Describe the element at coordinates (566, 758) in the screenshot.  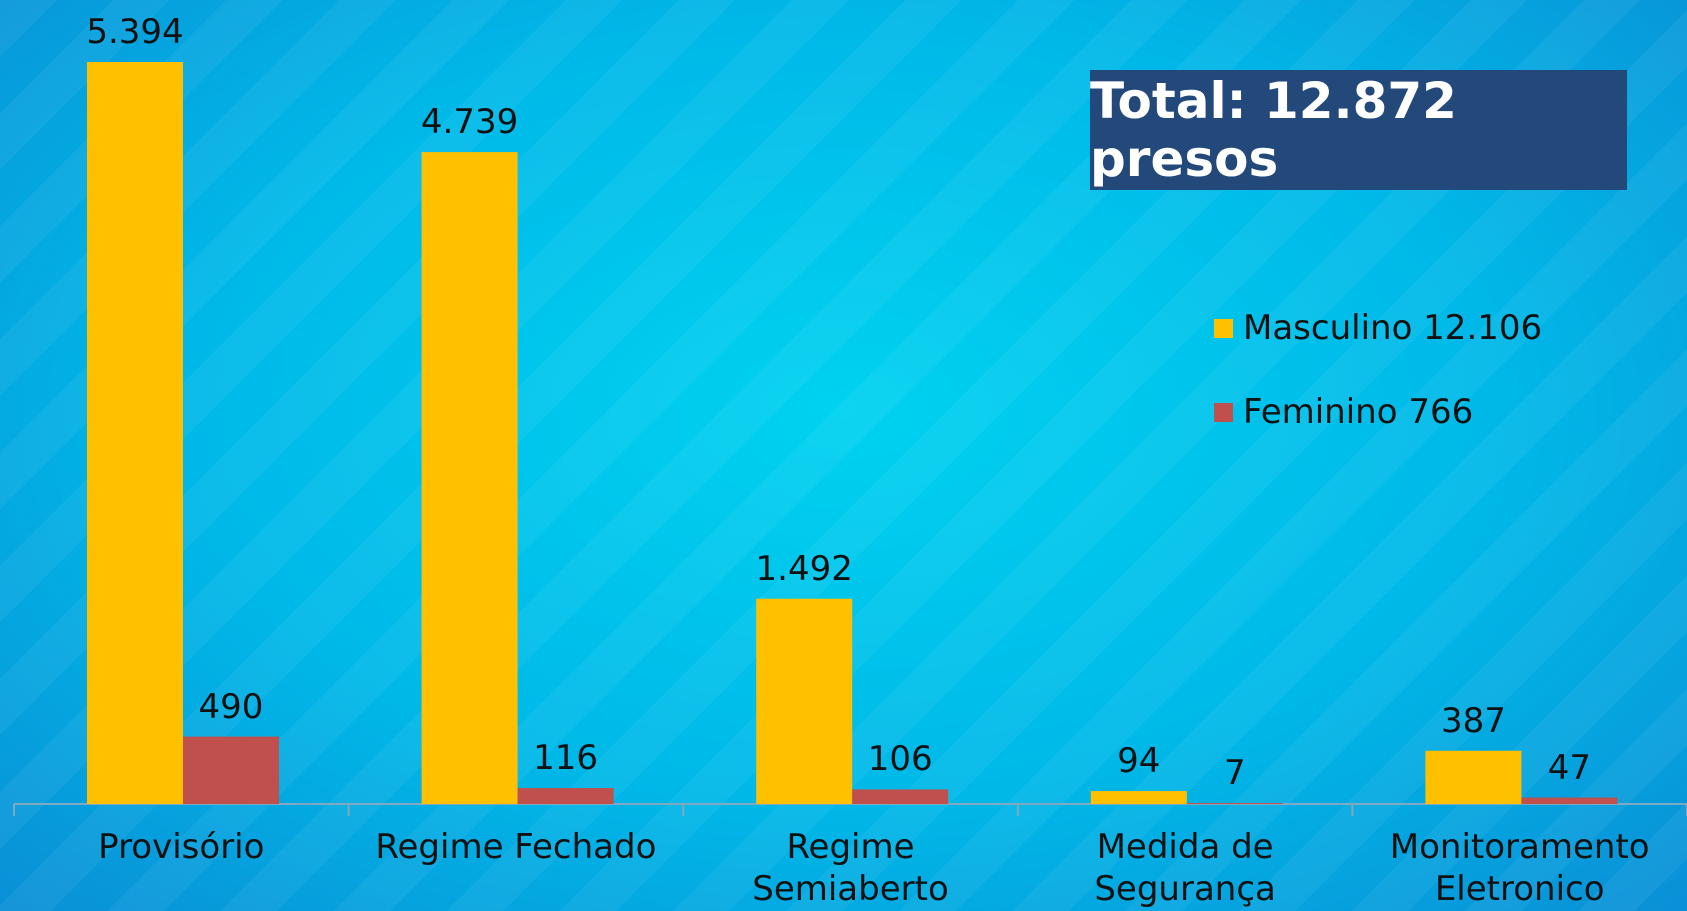
I see `value-label: 116` at that location.